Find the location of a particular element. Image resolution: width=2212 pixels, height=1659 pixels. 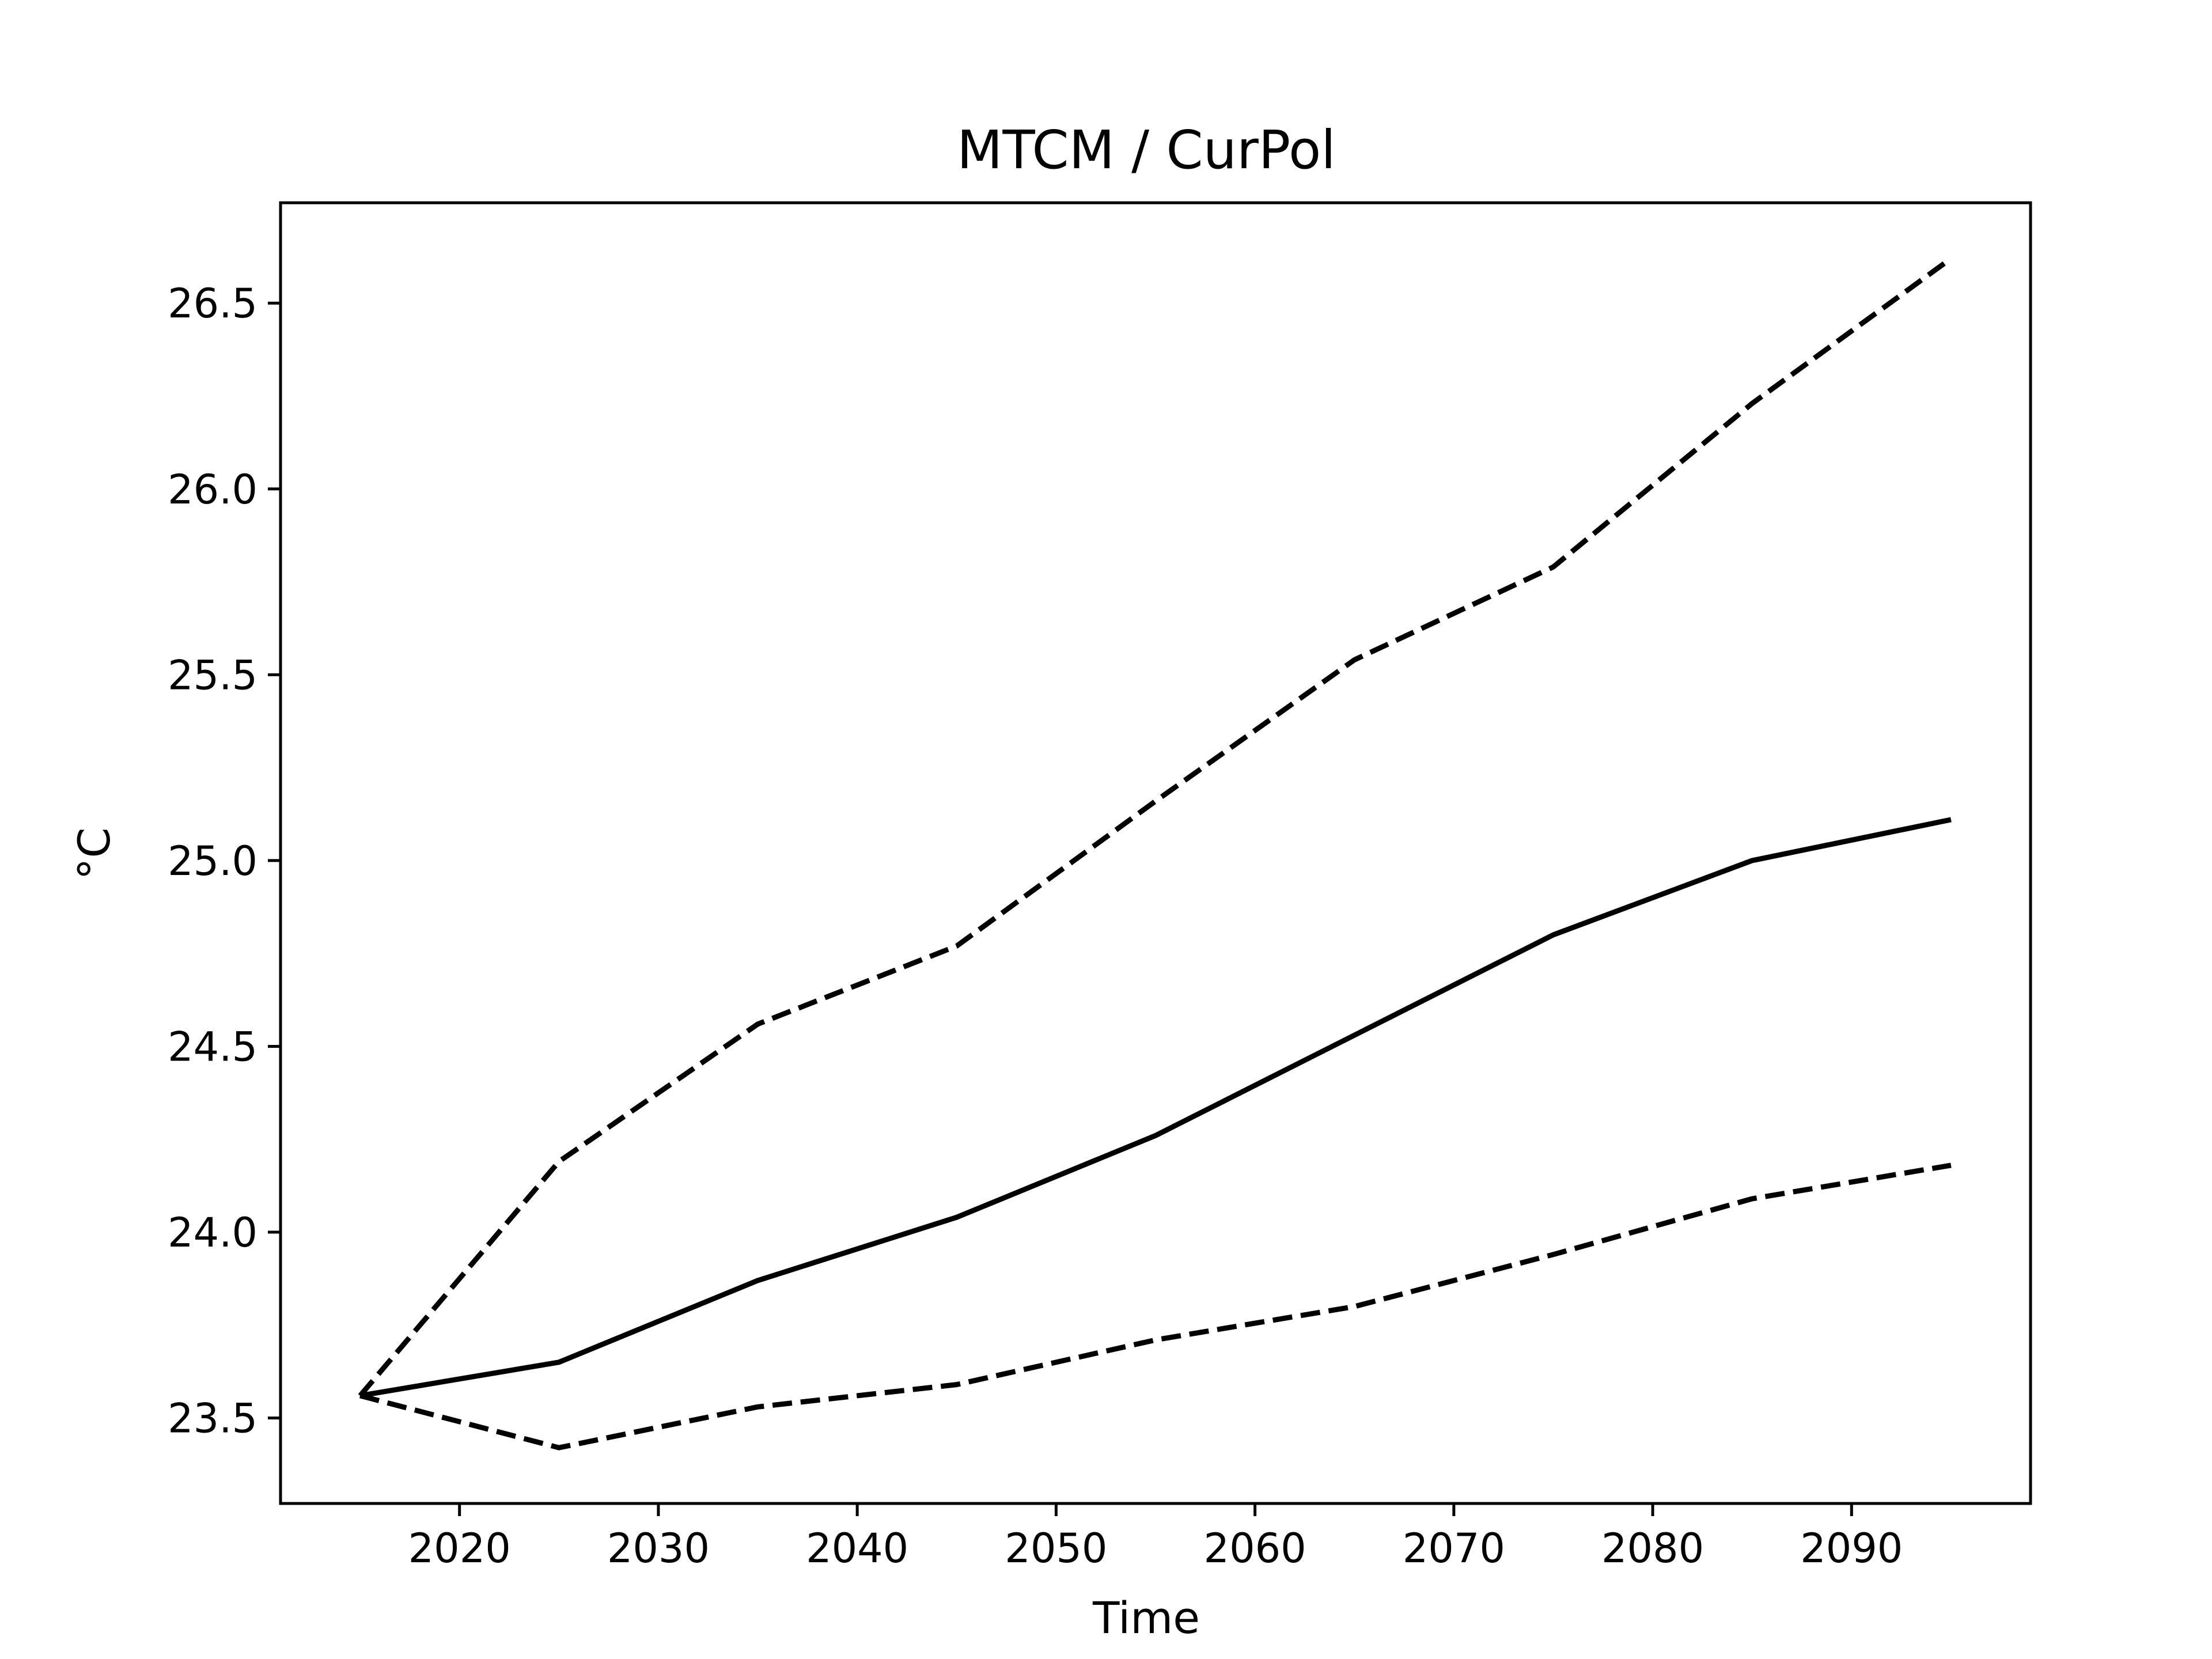

x-tick-label: 2060 is located at coordinates (1255, 1548).